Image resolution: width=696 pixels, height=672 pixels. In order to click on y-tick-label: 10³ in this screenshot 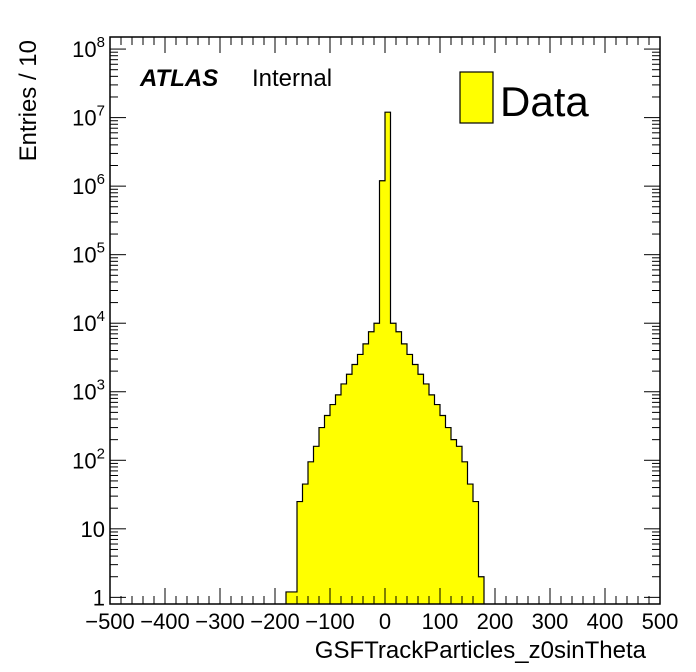, I will do `click(88, 391)`.